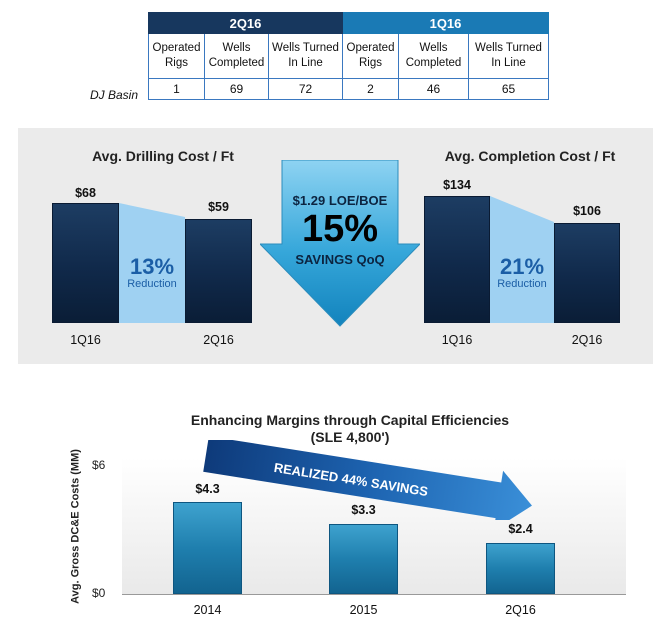 This screenshot has height=627, width=671. I want to click on data-label: $59, so click(218, 207).